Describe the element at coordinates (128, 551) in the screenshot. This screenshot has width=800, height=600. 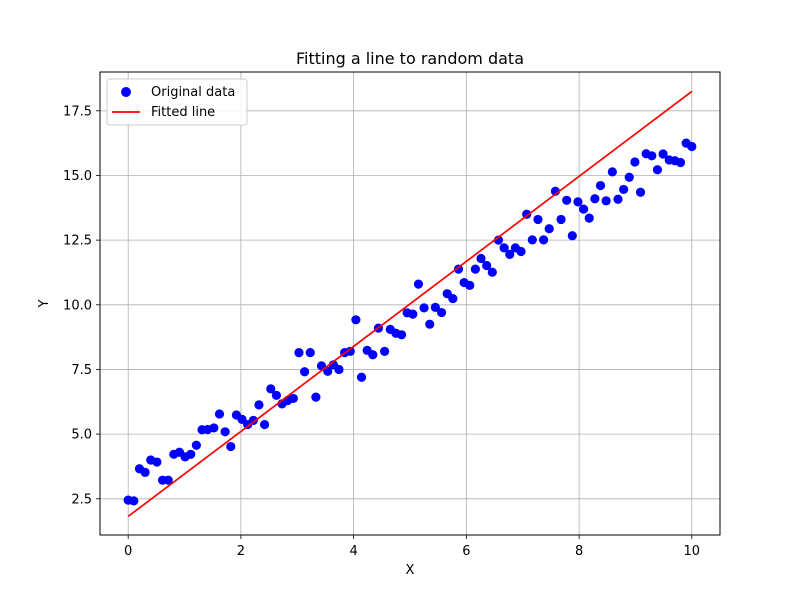
I see `x-tick-label: 0` at that location.